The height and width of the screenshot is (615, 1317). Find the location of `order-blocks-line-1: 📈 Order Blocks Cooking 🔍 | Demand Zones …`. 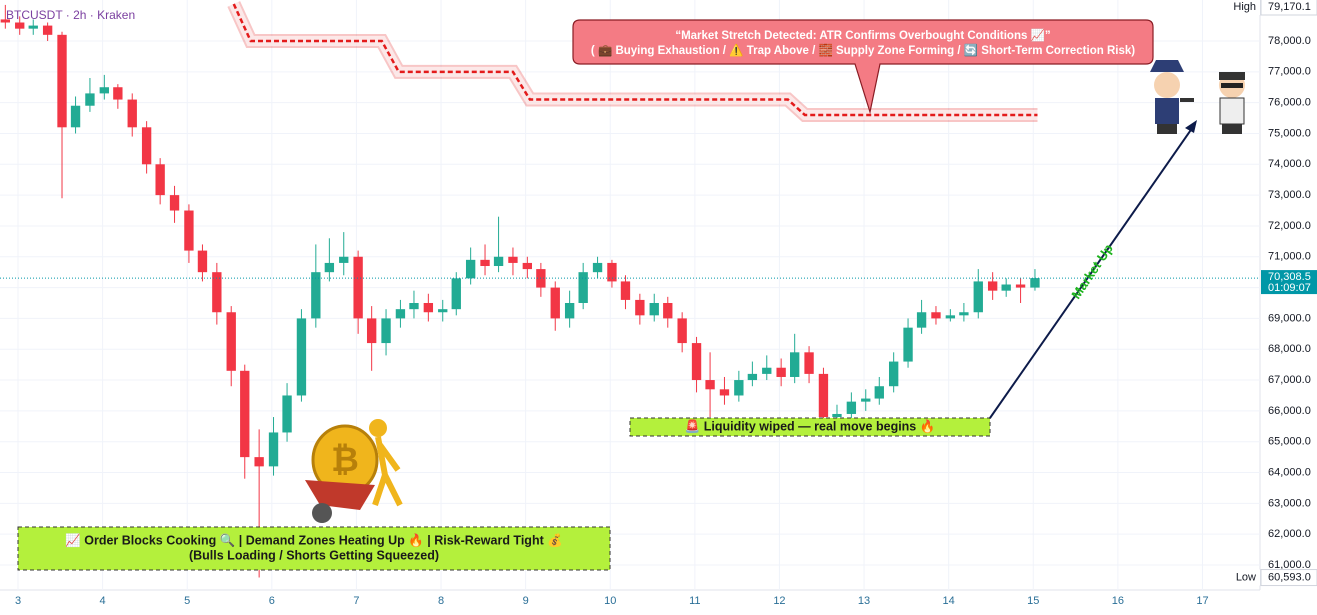

order-blocks-line-1: 📈 Order Blocks Cooking 🔍 | Demand Zones … is located at coordinates (314, 539).